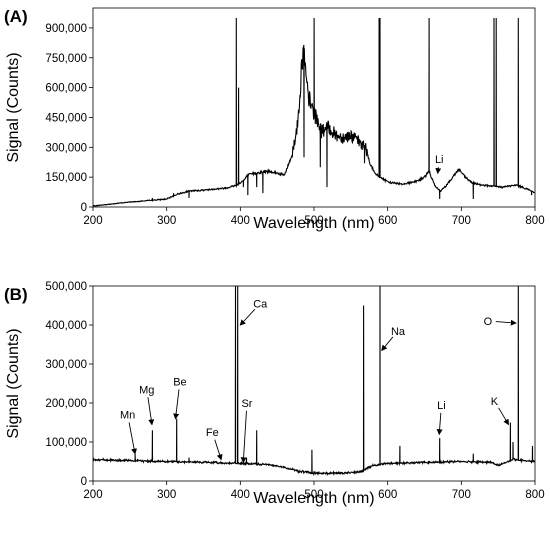  I want to click on y-tick-label: 750,000, so click(66, 59).